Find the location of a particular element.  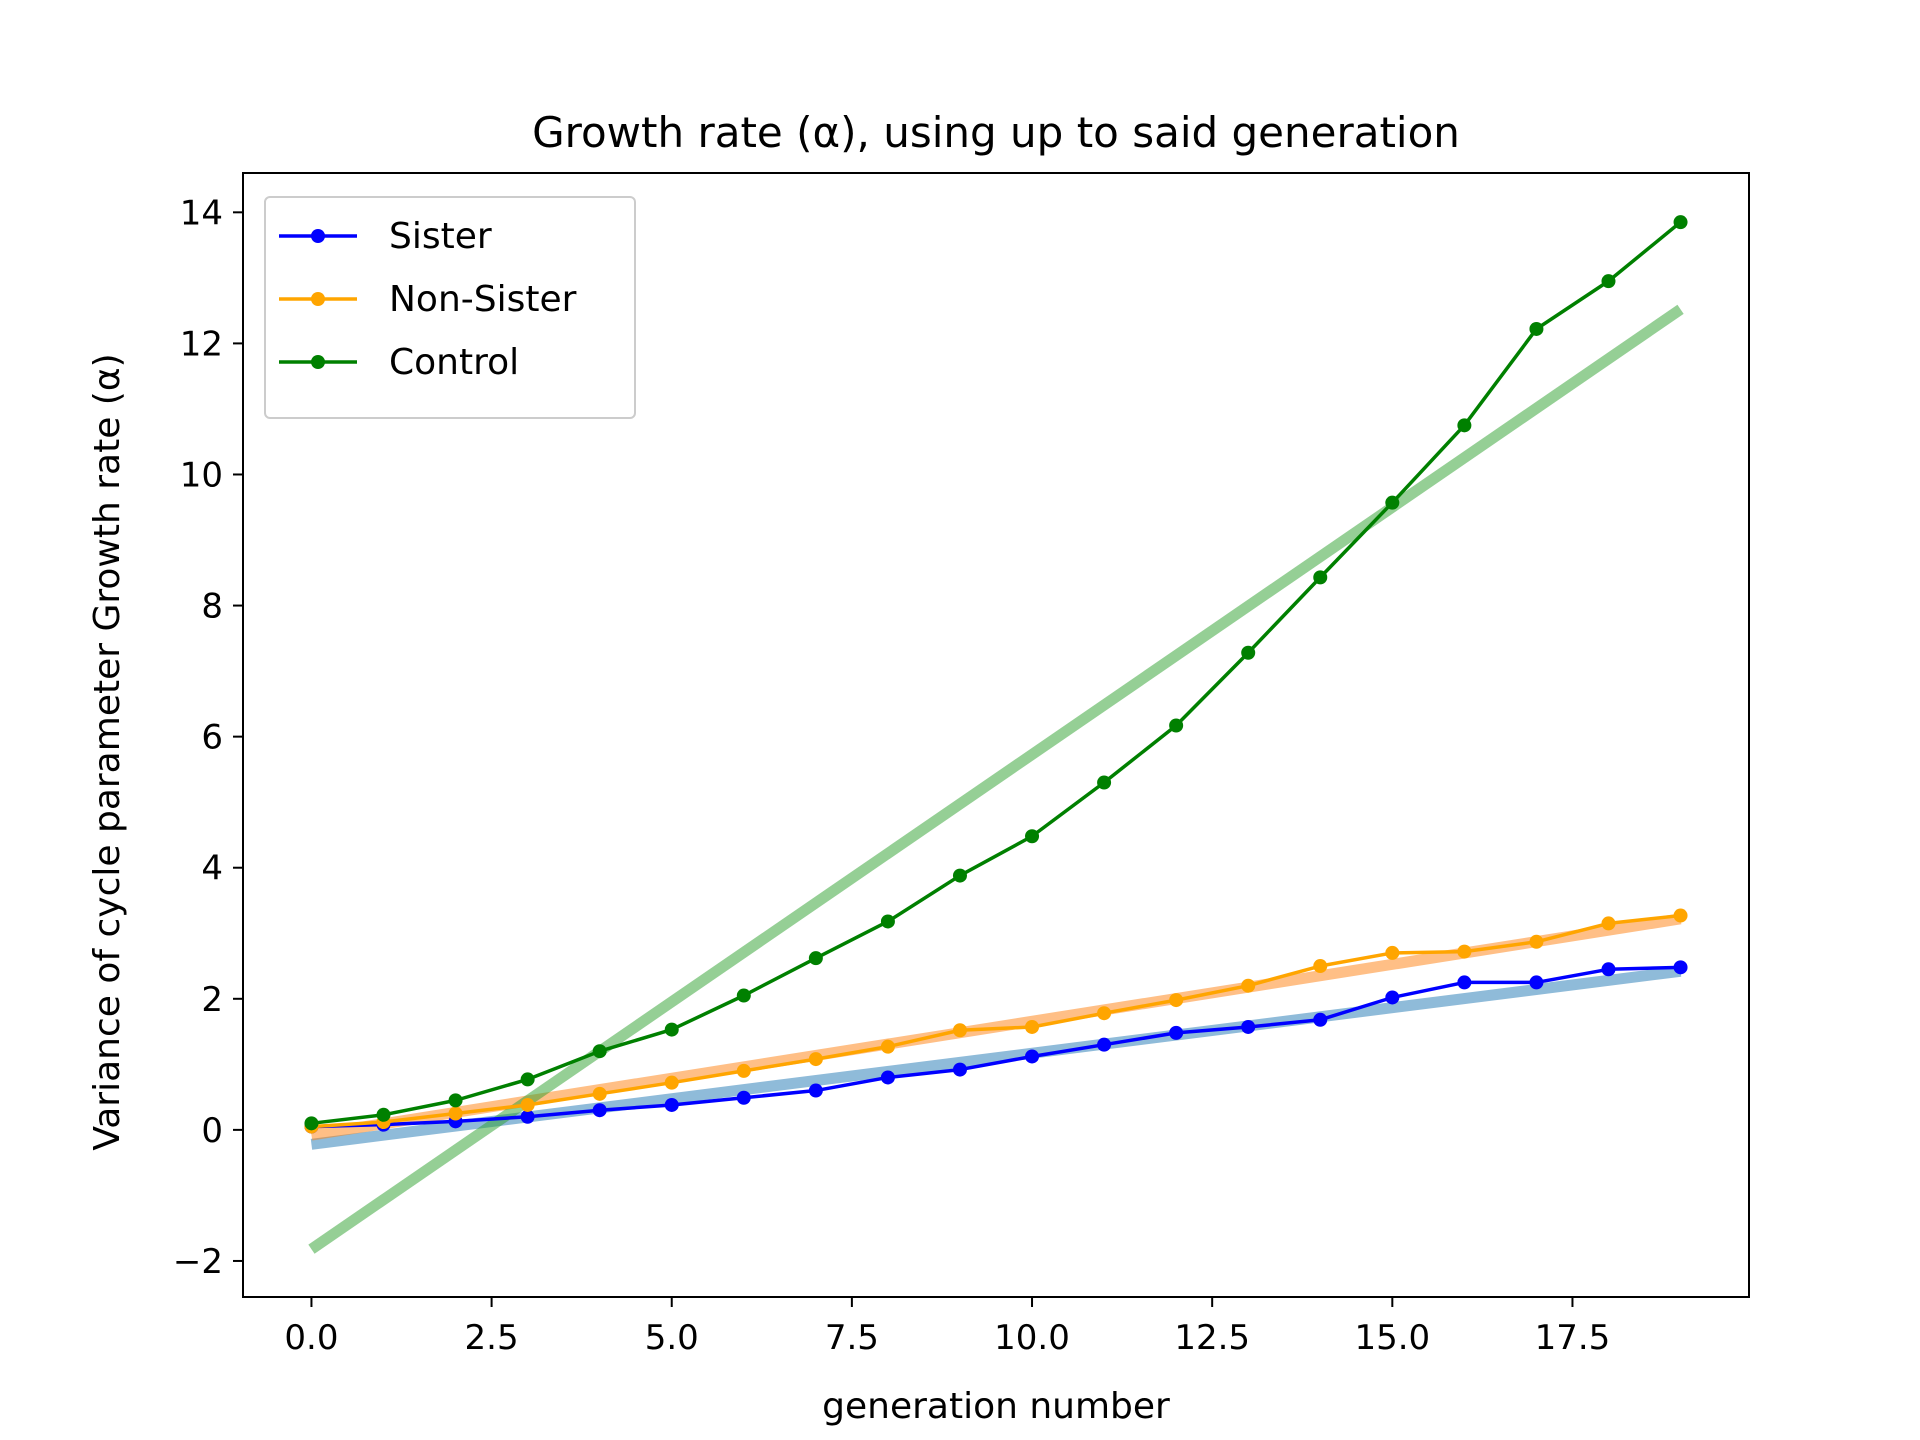

y-tick-label: 4 is located at coordinates (212, 869).